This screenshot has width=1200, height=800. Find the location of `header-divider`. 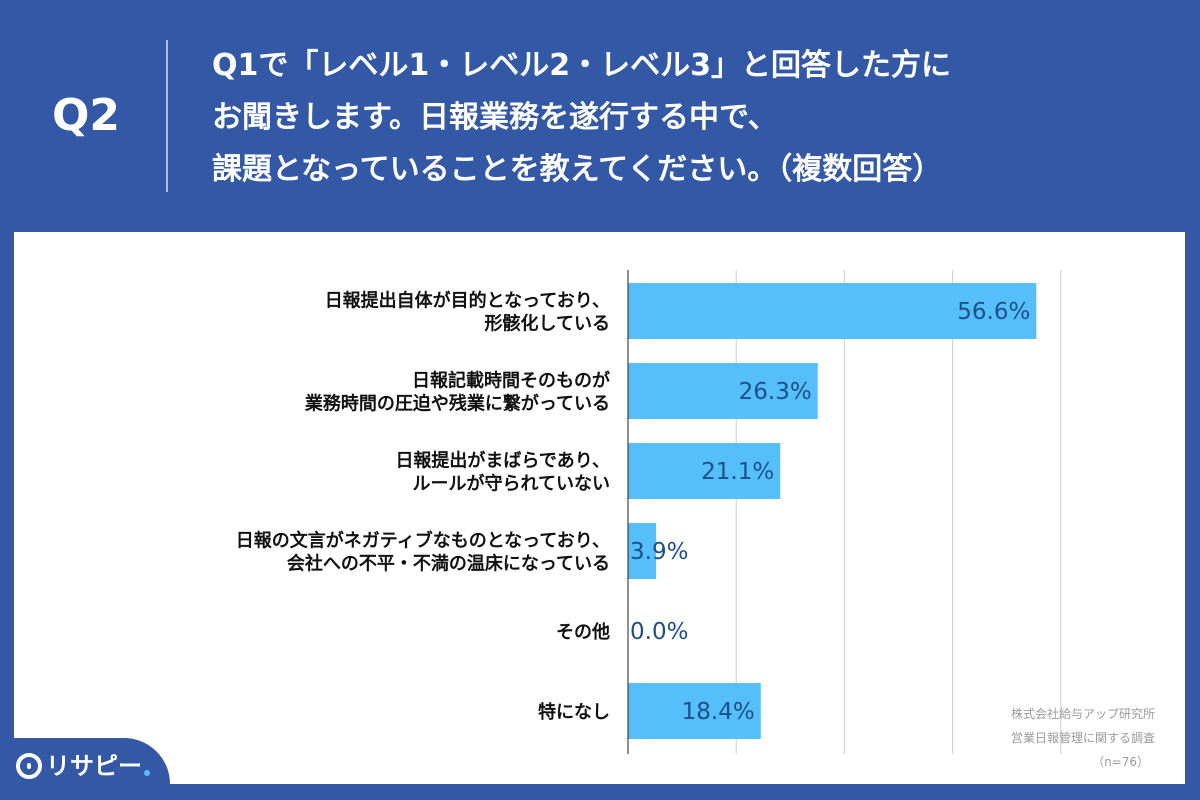

header-divider is located at coordinates (167, 116).